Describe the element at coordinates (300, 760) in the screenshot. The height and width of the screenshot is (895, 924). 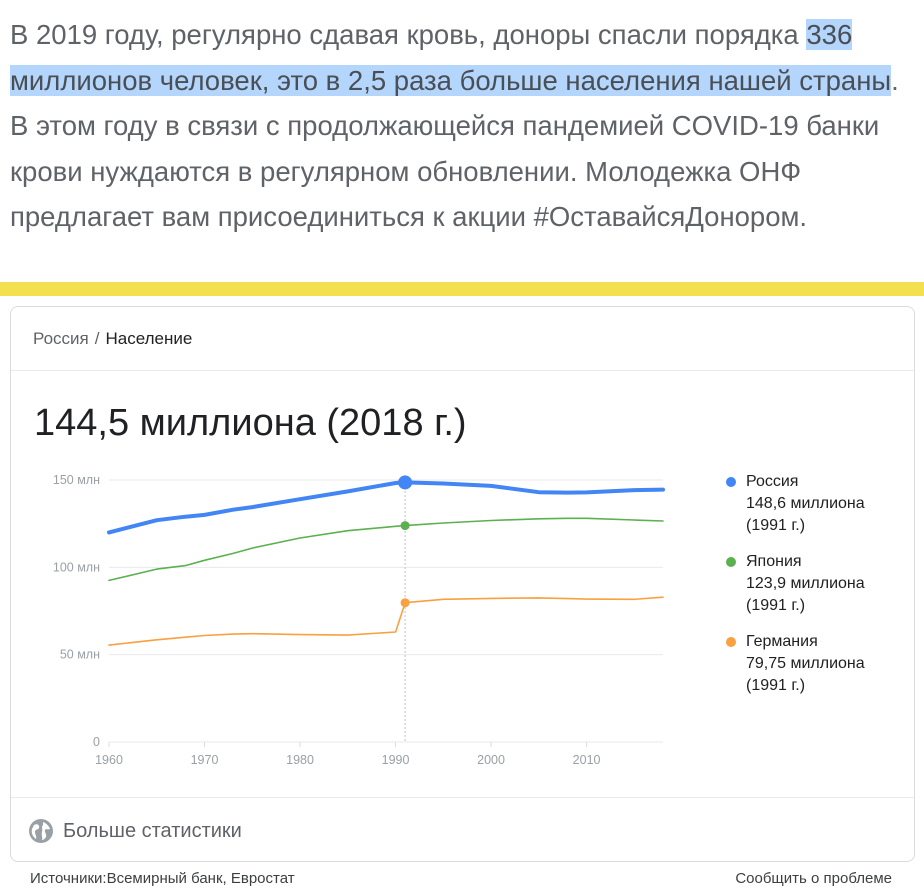
I see `x-tick-label: 1980` at that location.